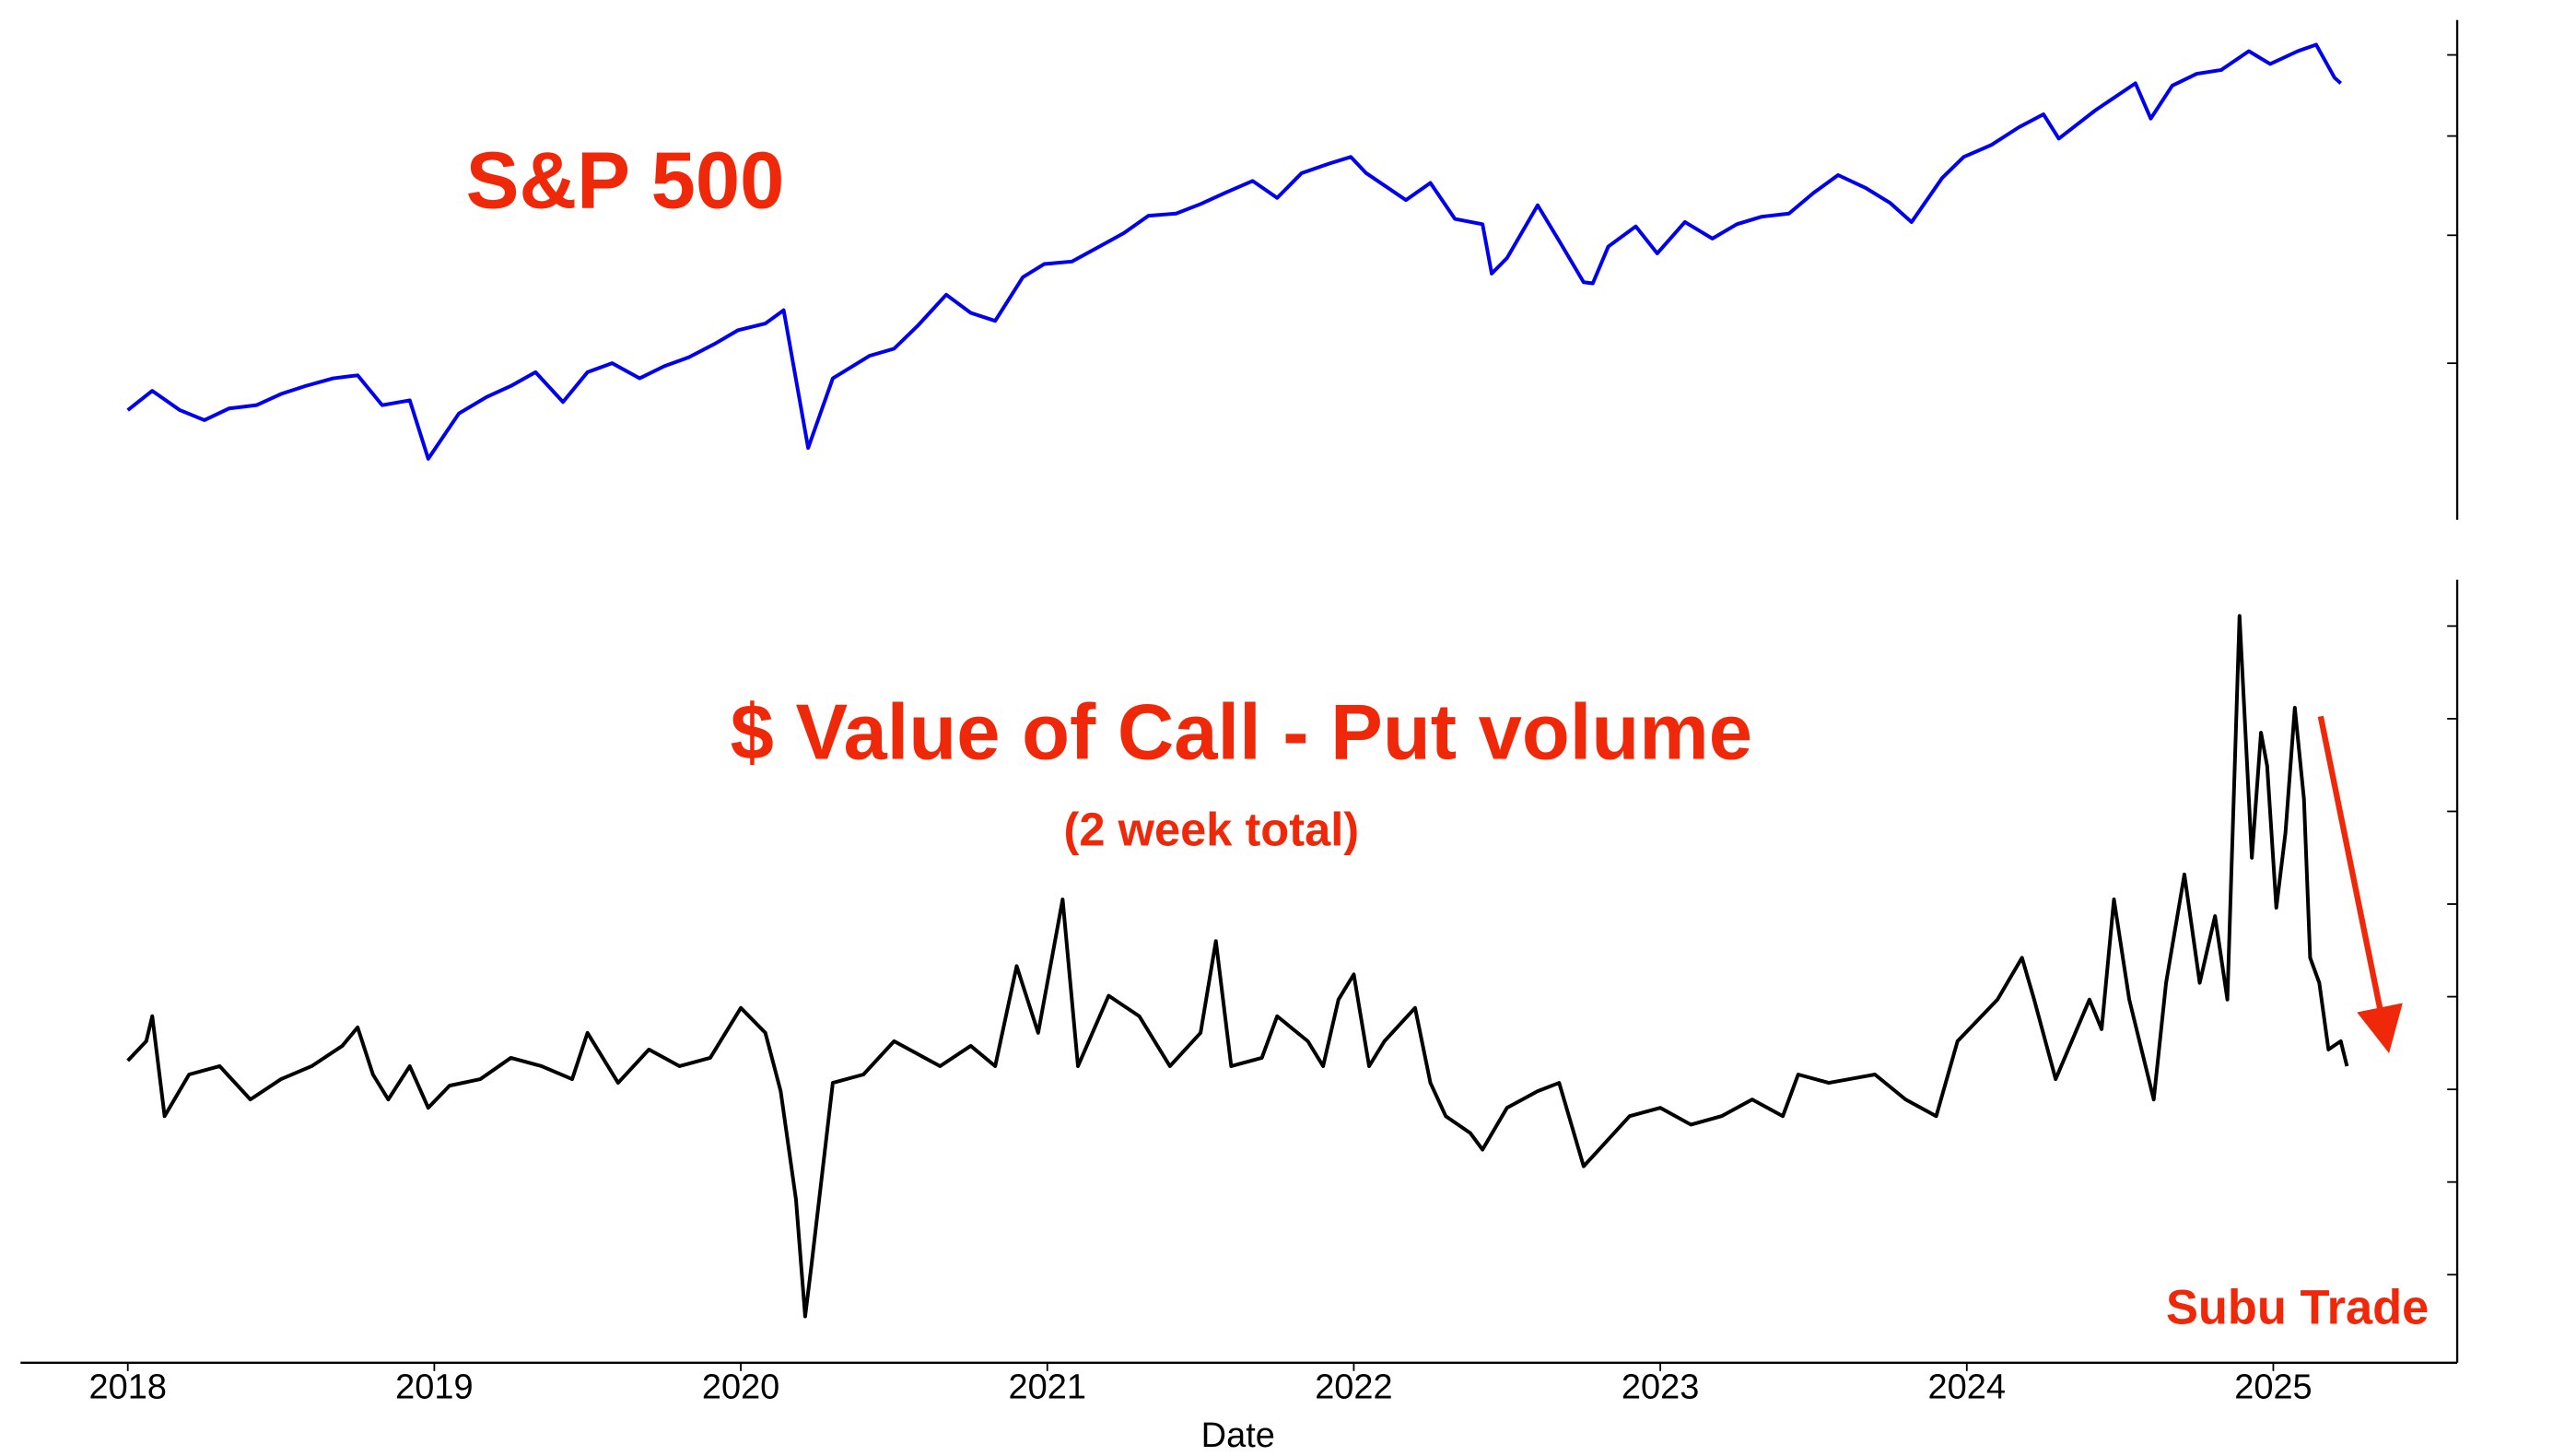 This screenshot has height=1456, width=2576. Describe the element at coordinates (2360, 884) in the screenshot. I see `arrow` at that location.